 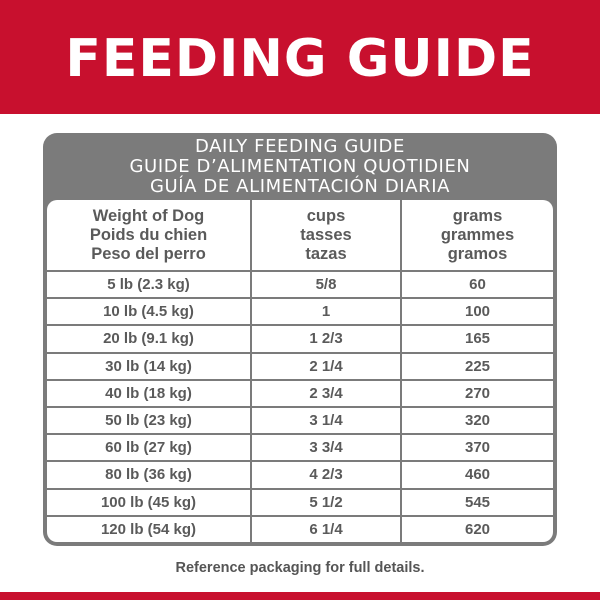 I want to click on table-row: 80 lb (36 kg) 4 2/3 460, so click(x=300, y=474).